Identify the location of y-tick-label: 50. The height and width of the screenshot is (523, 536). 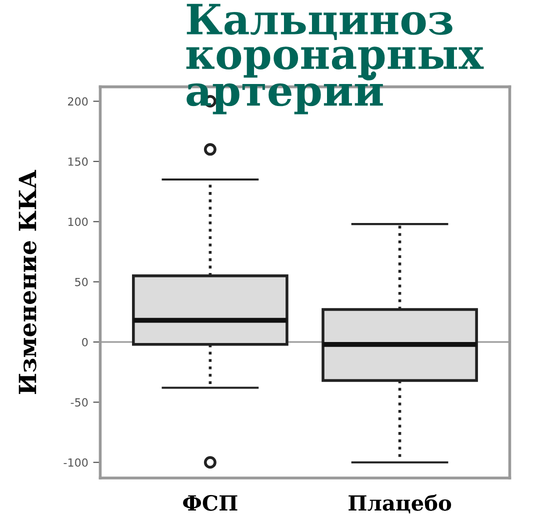
(81, 282).